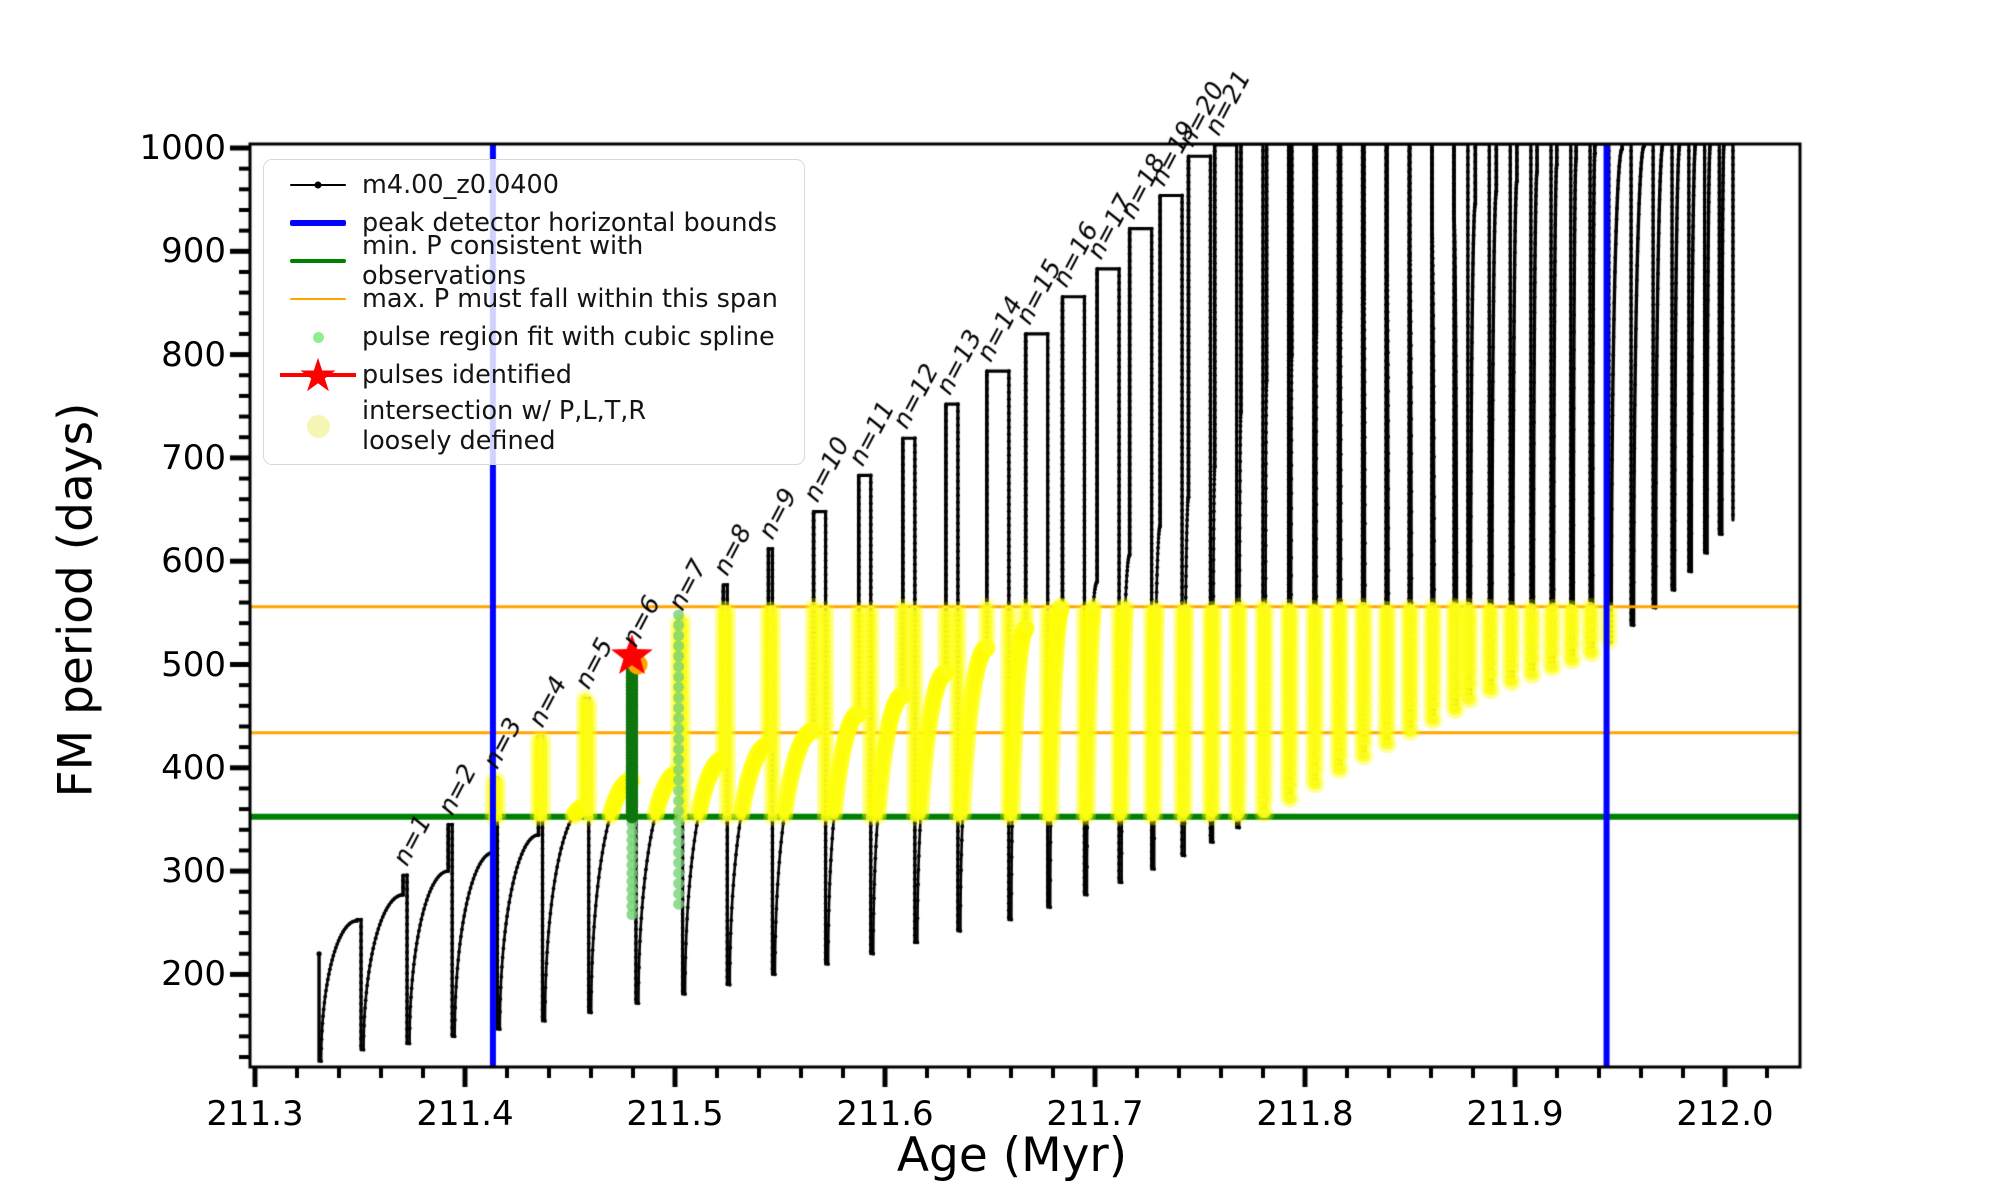 Image resolution: width=2000 pixels, height=1200 pixels. I want to click on x-axis-label: Age (Myr), so click(1012, 1155).